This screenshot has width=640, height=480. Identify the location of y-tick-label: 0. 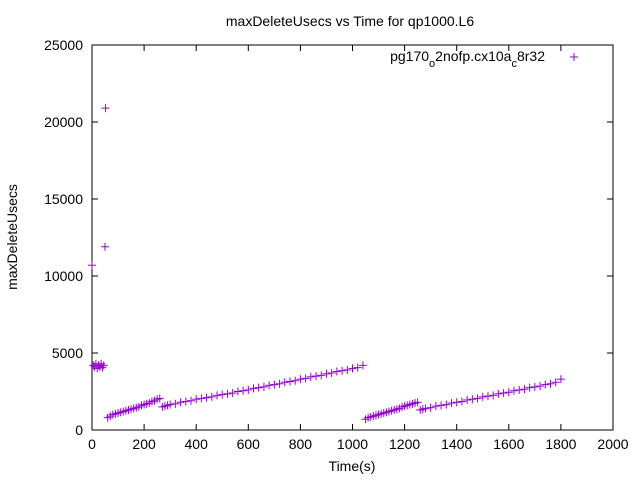
(79, 430).